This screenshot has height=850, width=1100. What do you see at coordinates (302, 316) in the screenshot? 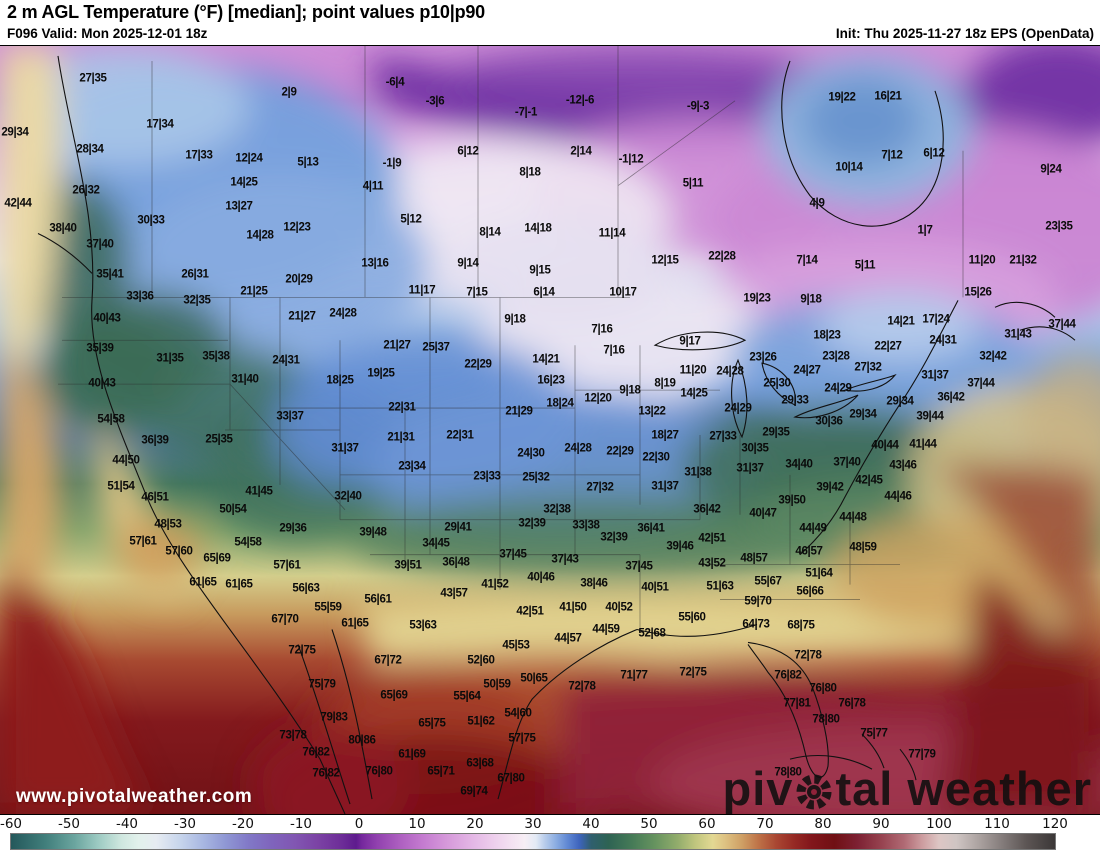
I see `point-value: 21|27` at bounding box center [302, 316].